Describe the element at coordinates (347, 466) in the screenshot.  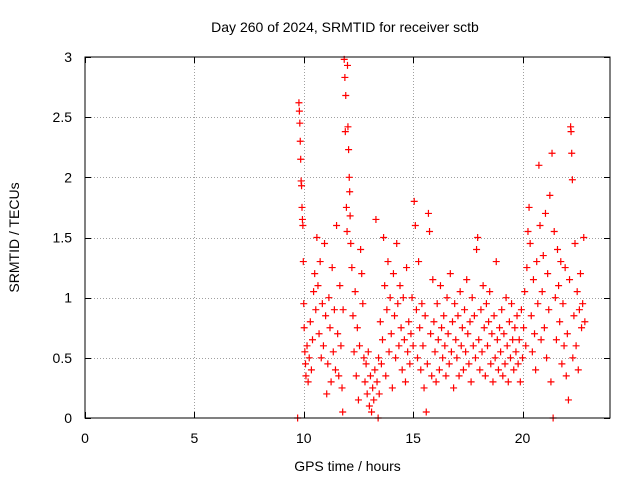
I see `x-axis-label: GPS time / hours` at that location.